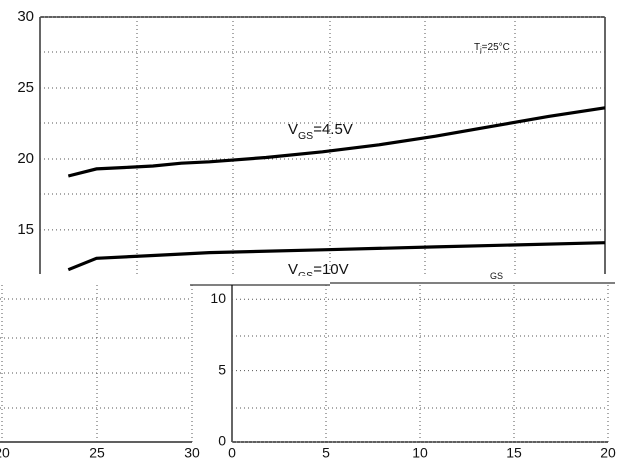 The image size is (634, 463). I want to click on annotation-rest: =10V, so click(330, 269).